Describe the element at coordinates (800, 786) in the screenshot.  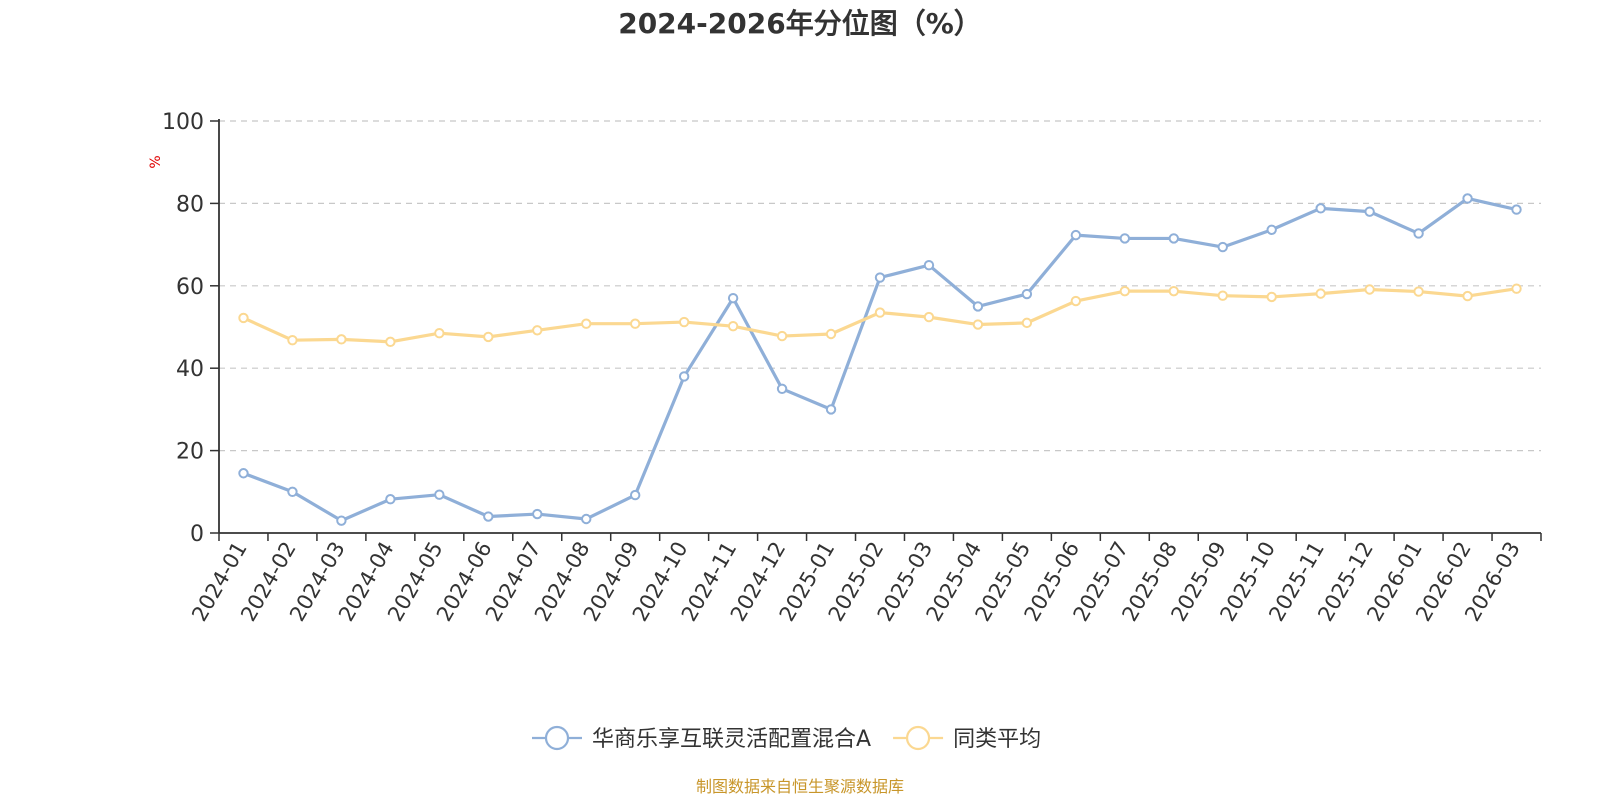
I see `data-source-note: 制图数据来自恒生聚源数据库` at that location.